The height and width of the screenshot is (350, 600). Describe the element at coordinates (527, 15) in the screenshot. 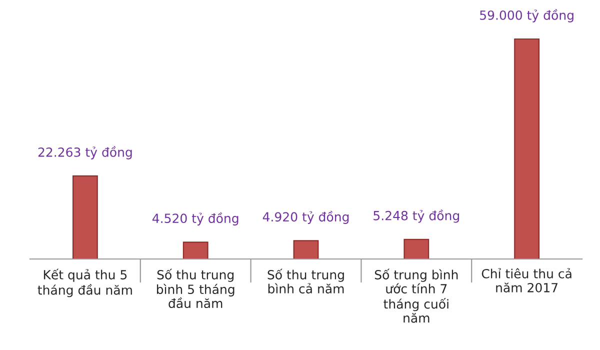

I see `data-label: 59.000 tỷ đồng` at that location.